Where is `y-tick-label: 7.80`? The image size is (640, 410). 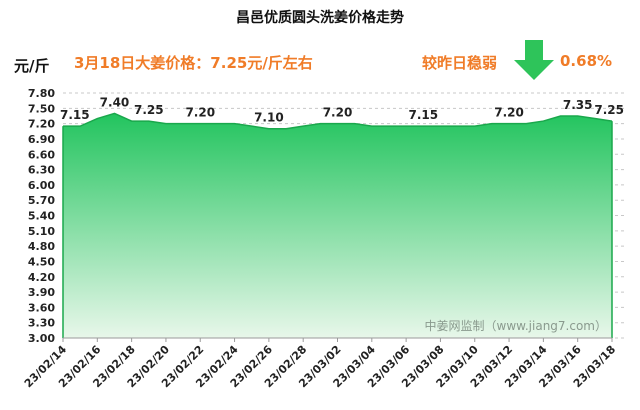
y-tick-label: 7.80 is located at coordinates (41, 93).